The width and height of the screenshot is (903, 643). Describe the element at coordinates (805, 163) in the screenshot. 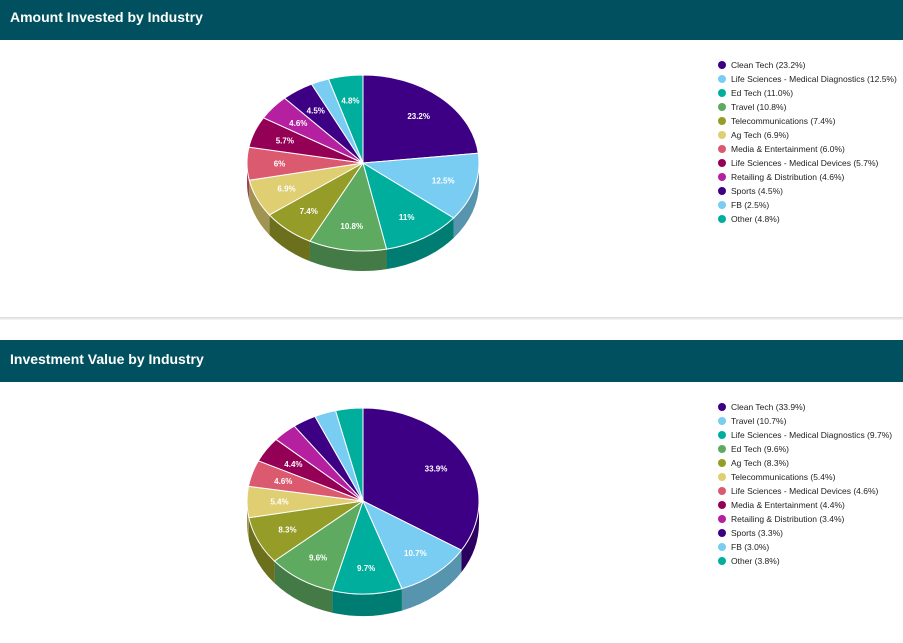

I see `legend-label: Life Sciences - Medical Devices (5.7%)` at that location.